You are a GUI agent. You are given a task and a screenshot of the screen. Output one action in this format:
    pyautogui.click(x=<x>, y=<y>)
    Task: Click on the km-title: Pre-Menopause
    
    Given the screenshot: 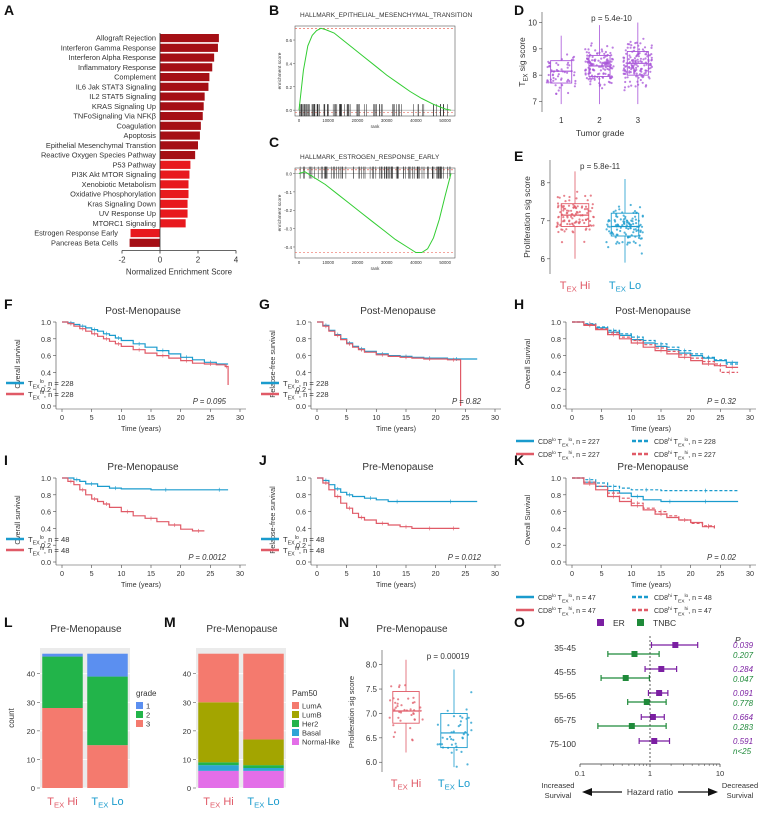 What is the action you would take?
    pyautogui.click(x=143, y=467)
    